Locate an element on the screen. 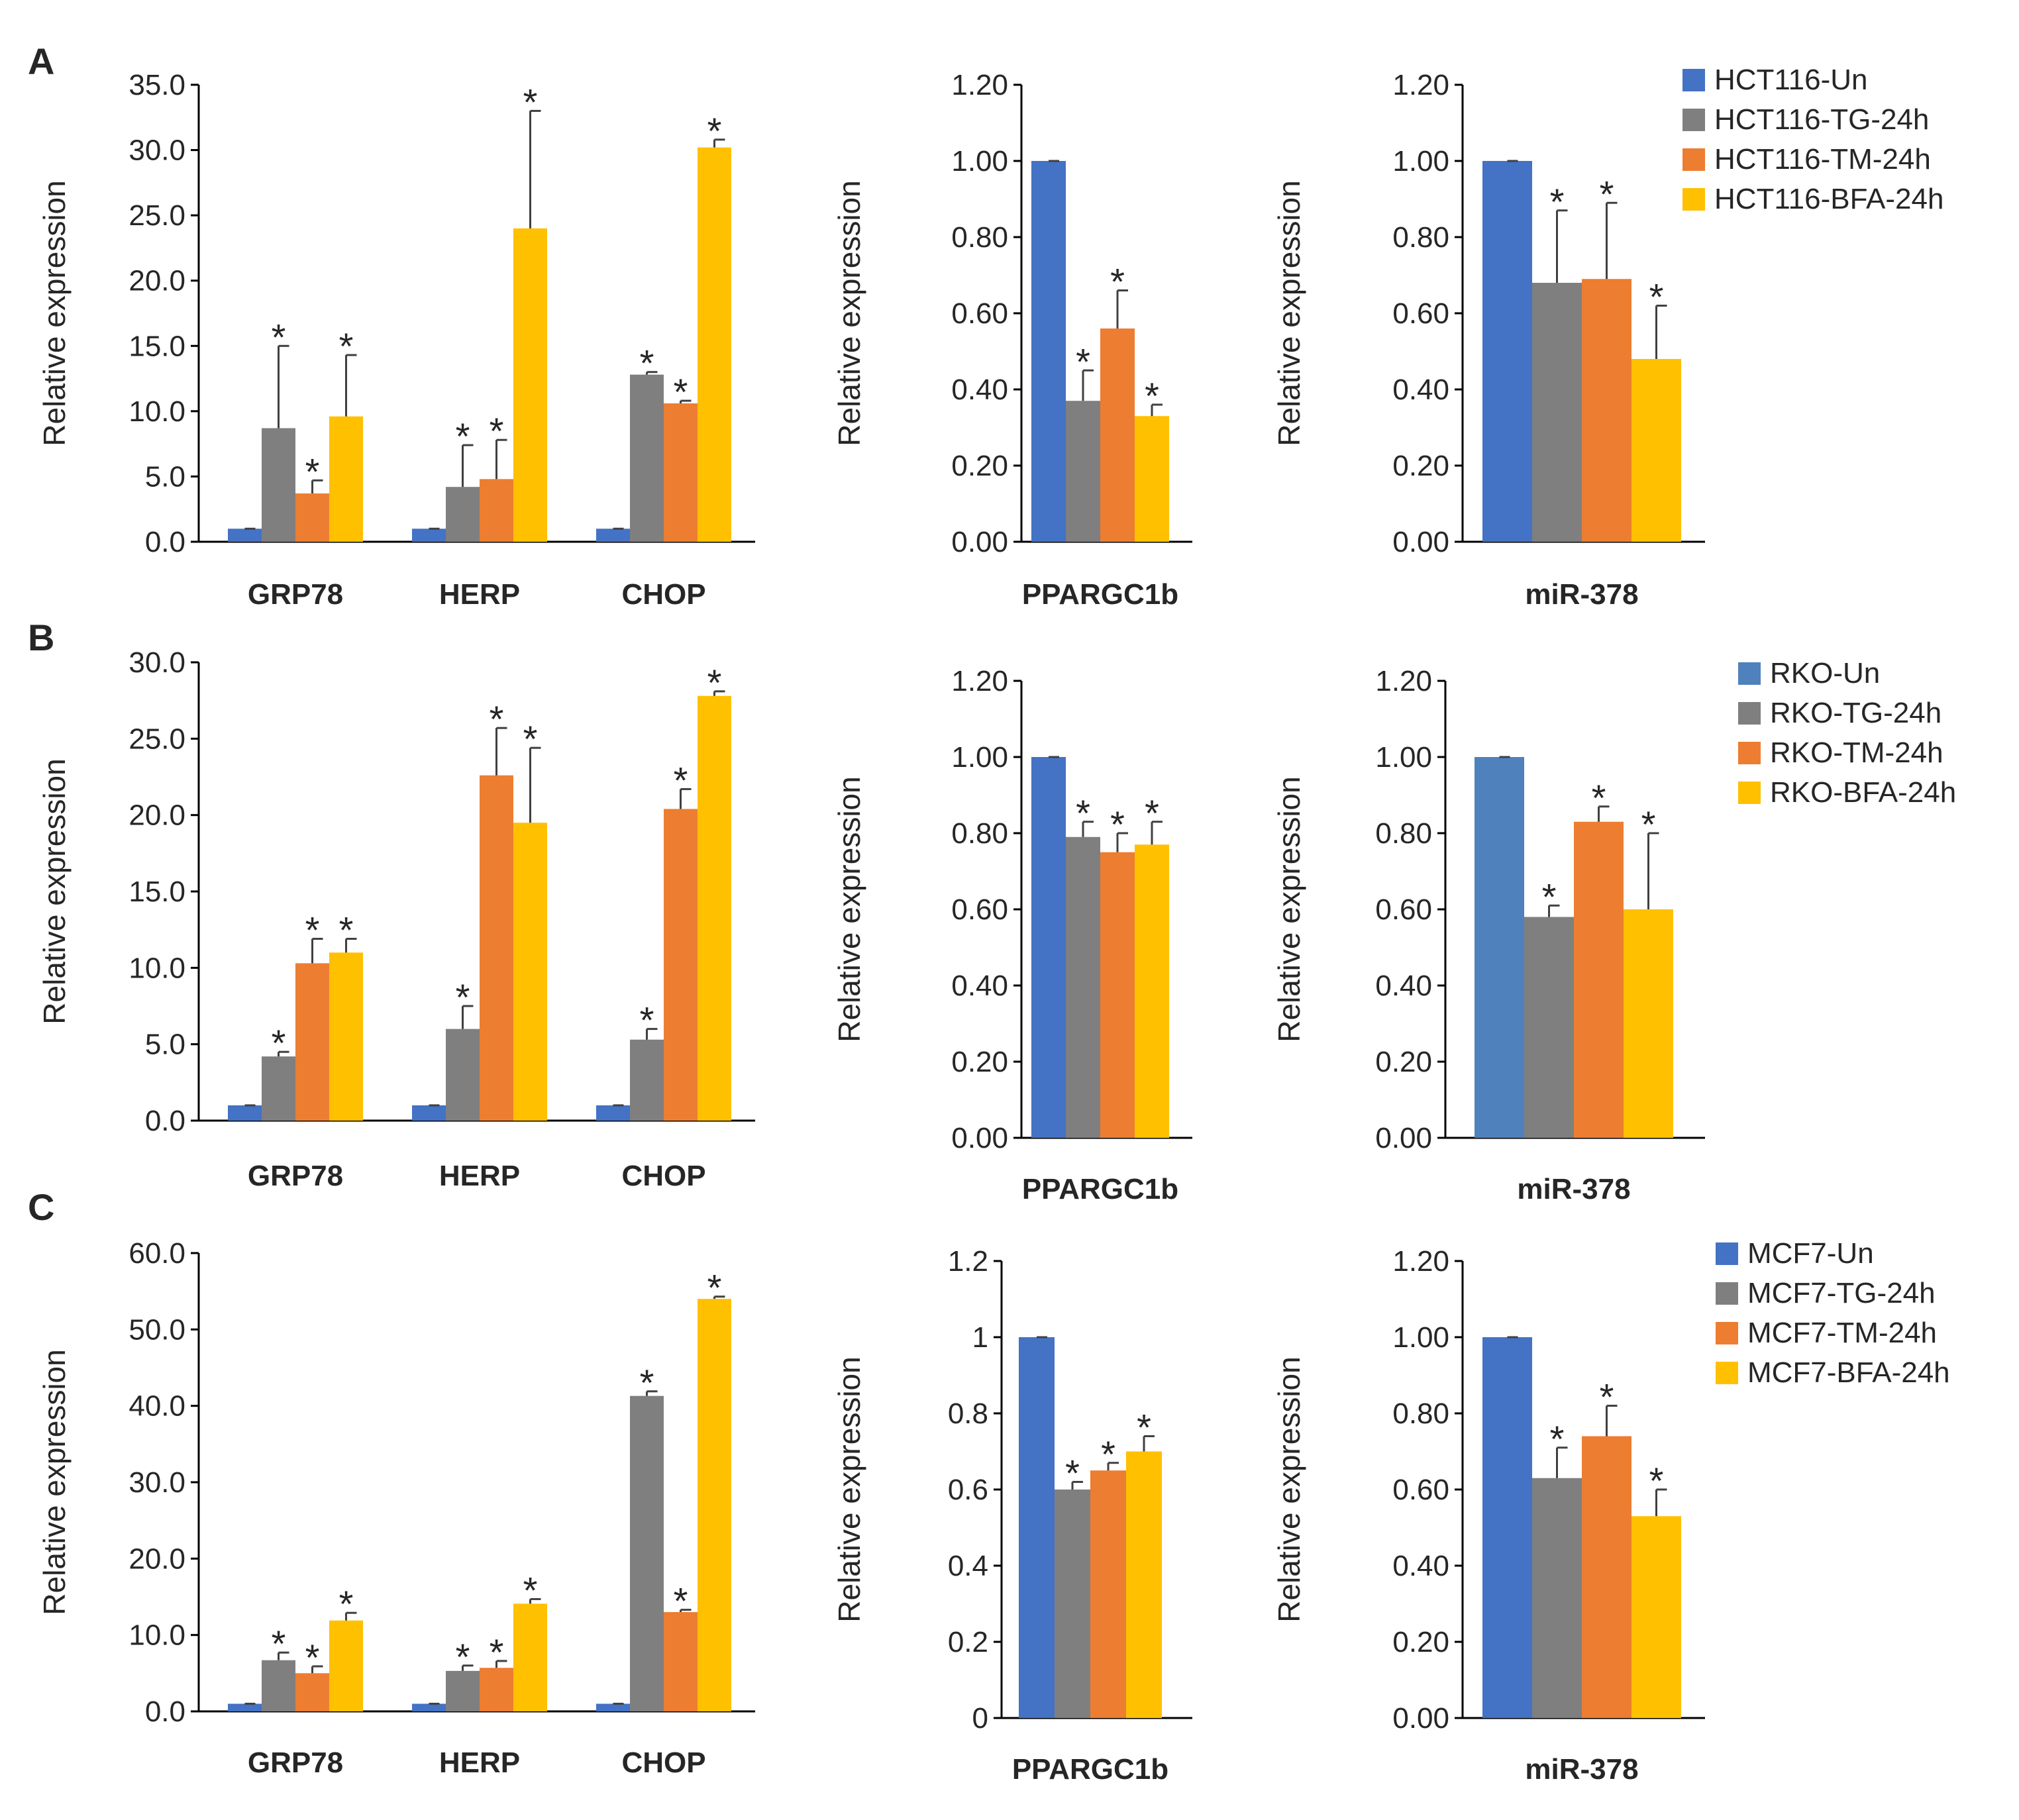  bar-RKO-TM-24h-PPARGC1b is located at coordinates (1117, 995).